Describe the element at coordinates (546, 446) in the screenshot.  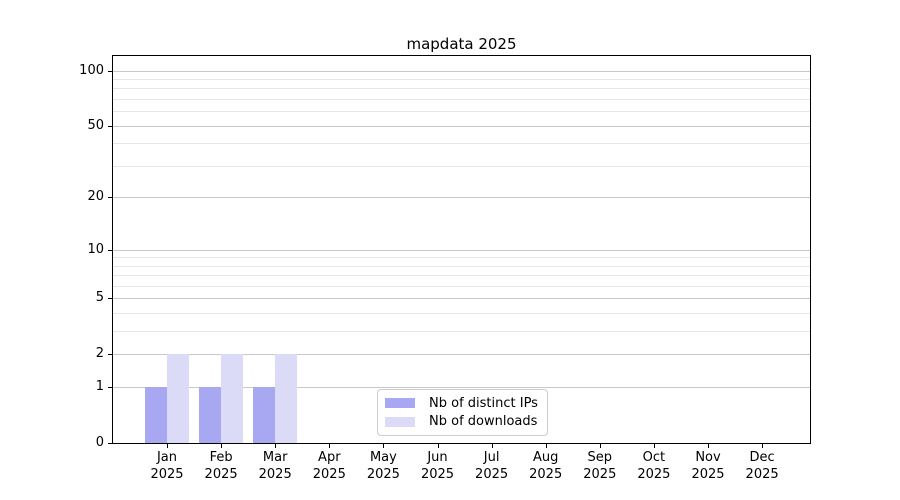
I see `x-tick-aug` at that location.